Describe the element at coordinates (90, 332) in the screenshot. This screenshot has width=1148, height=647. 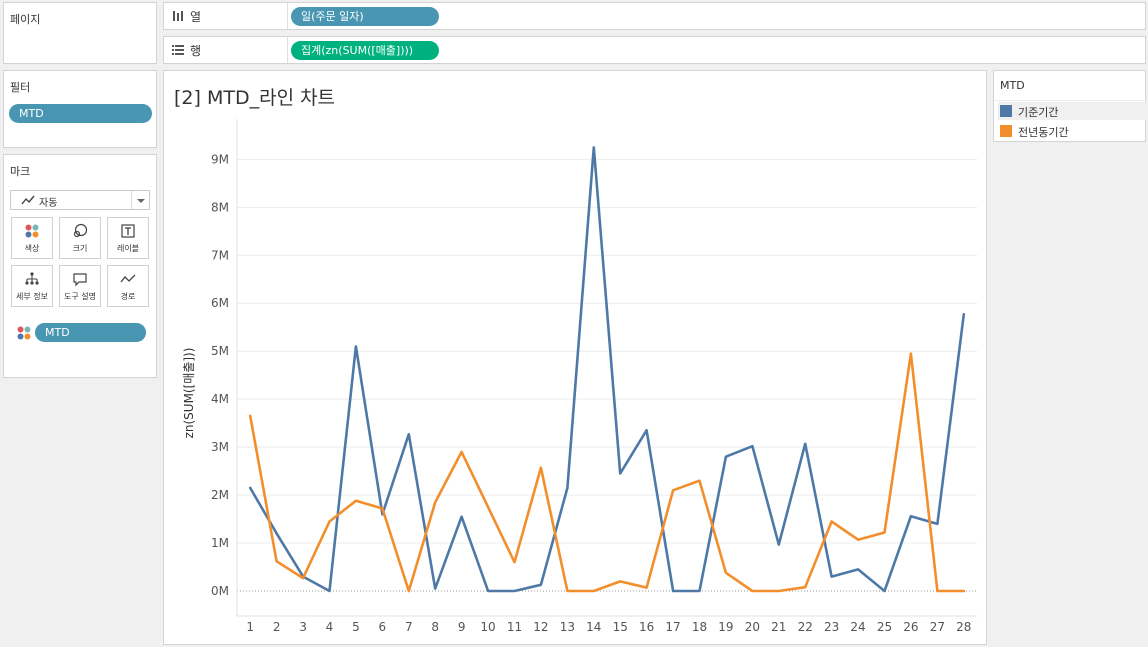
I see `marks-color-pill-mtd: MTD` at that location.